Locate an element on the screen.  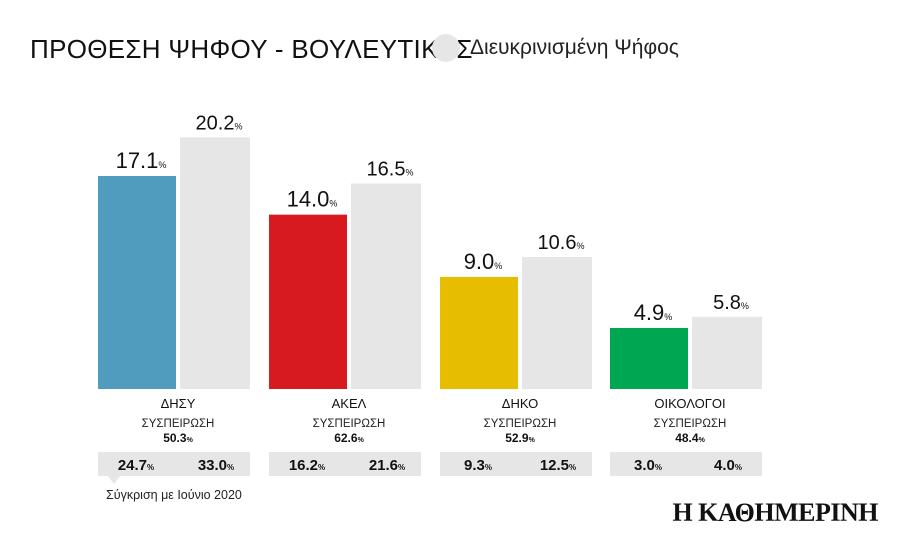
retention-value-2: 62.6% is located at coordinates (349, 438).